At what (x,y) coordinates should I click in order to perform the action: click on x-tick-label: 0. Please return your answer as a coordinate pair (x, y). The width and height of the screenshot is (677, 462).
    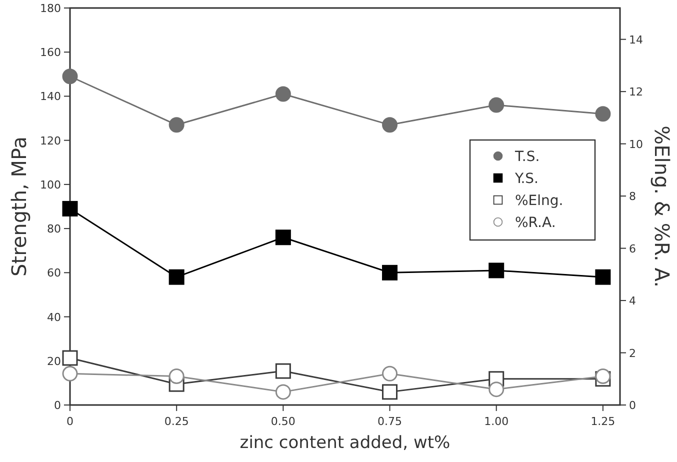
    Looking at the image, I should click on (70, 421).